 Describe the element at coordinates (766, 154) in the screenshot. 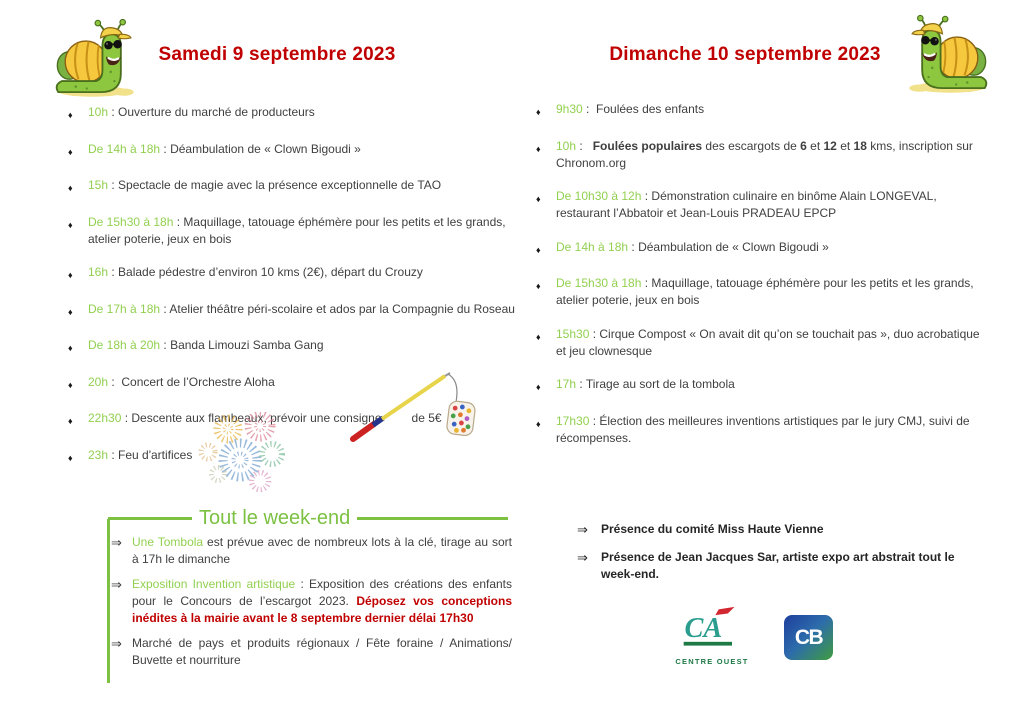

I see `text-segment: kms, inscription sur Chronom.org` at that location.